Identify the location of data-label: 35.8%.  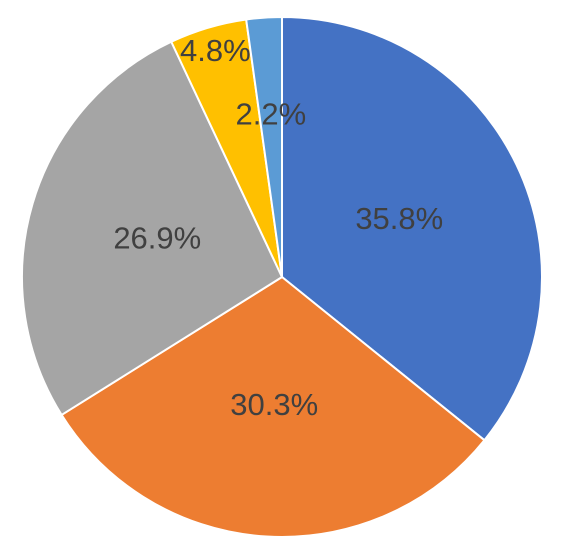
(399, 218).